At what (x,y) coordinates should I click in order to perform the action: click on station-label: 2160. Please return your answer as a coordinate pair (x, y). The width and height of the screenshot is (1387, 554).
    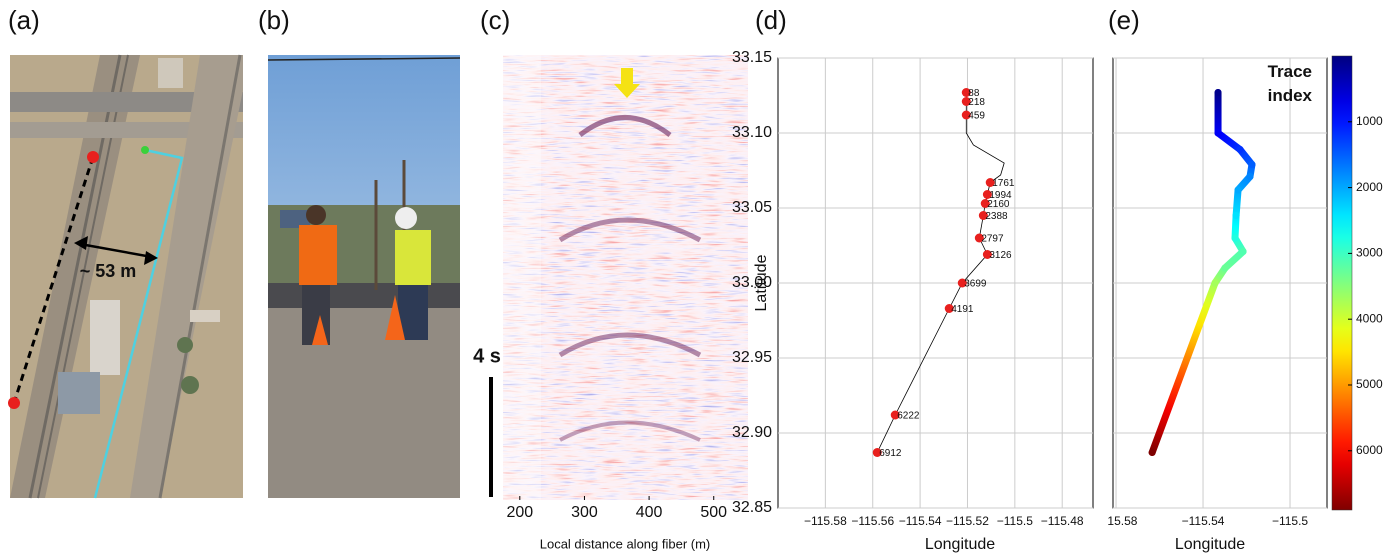
    Looking at the image, I should click on (998, 204).